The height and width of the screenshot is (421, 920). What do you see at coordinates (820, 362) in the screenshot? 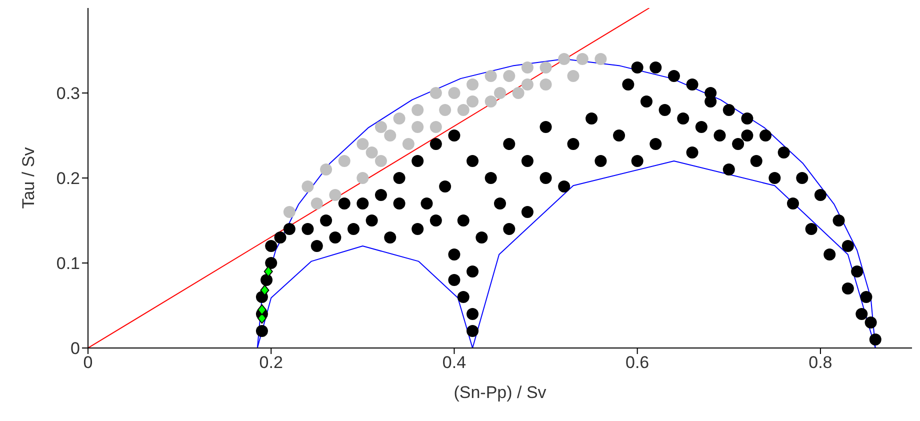
I see `x-tick-label: 0.8` at bounding box center [820, 362].